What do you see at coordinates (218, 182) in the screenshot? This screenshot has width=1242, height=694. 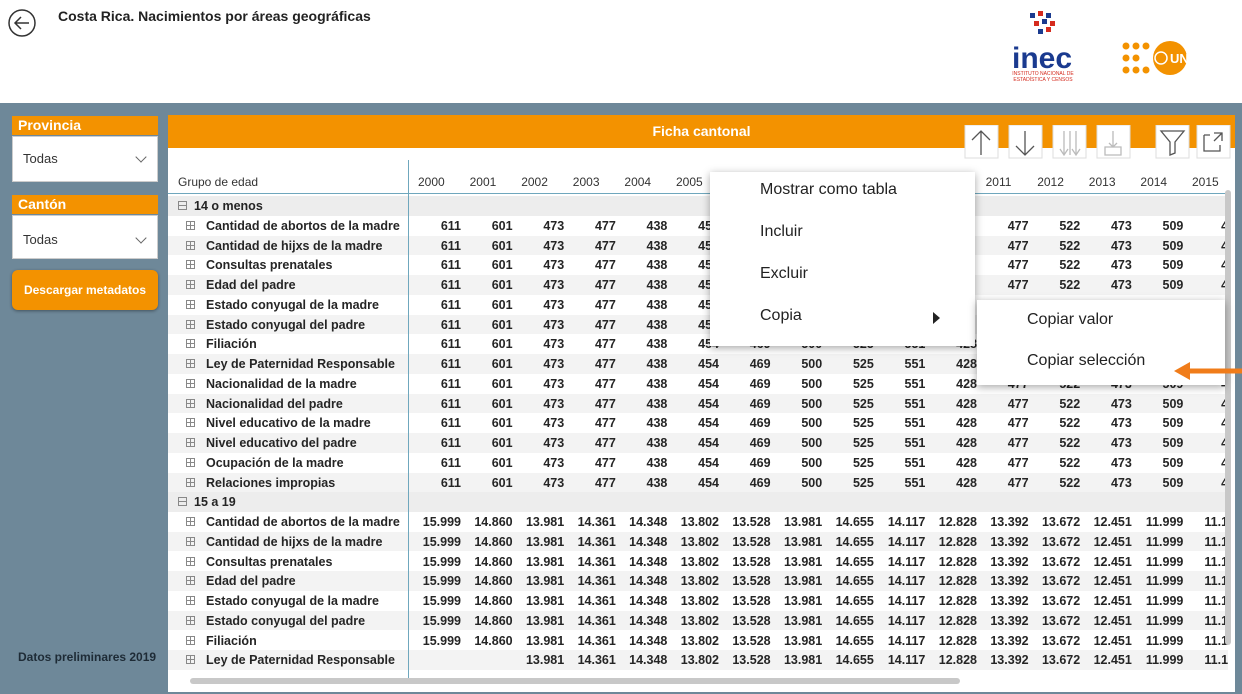 I see `column-header: Grupo de edad` at bounding box center [218, 182].